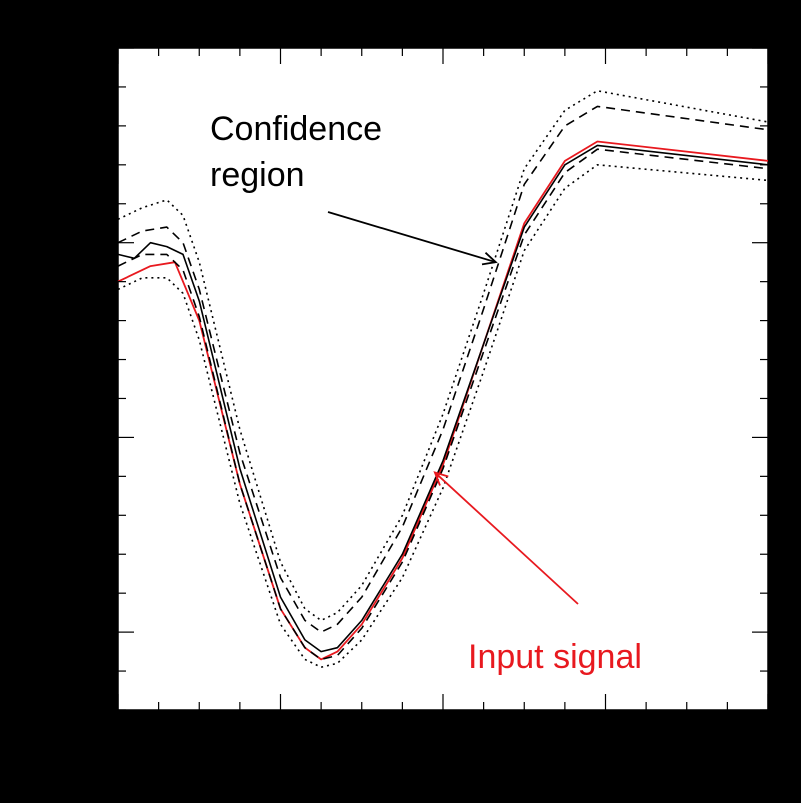 This screenshot has width=801, height=803. I want to click on y-axis-label: T_b [mK], so click(30, 370).